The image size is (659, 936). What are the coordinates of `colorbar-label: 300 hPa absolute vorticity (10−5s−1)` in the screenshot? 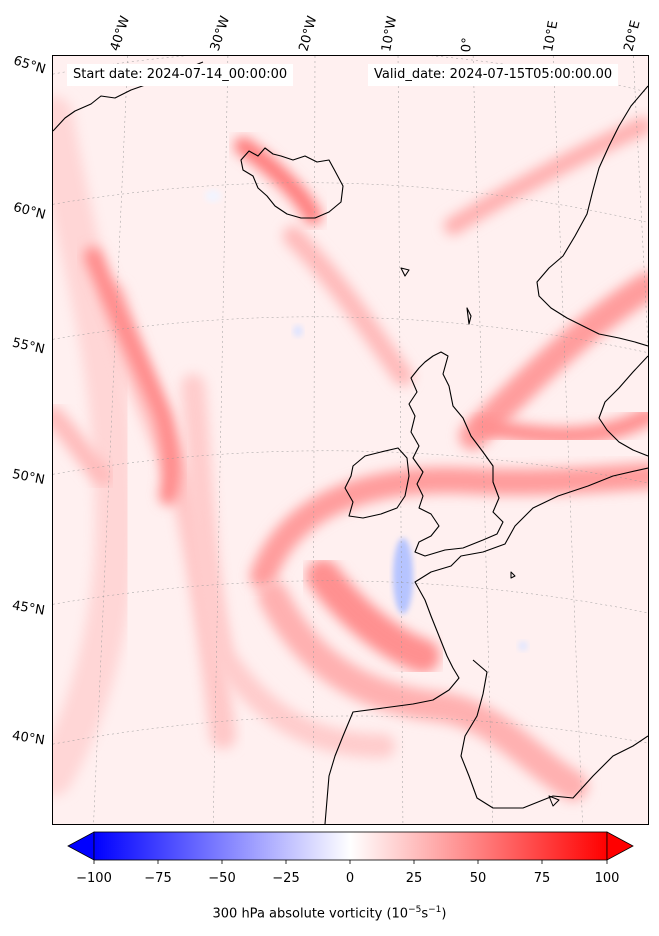 It's located at (329, 913).